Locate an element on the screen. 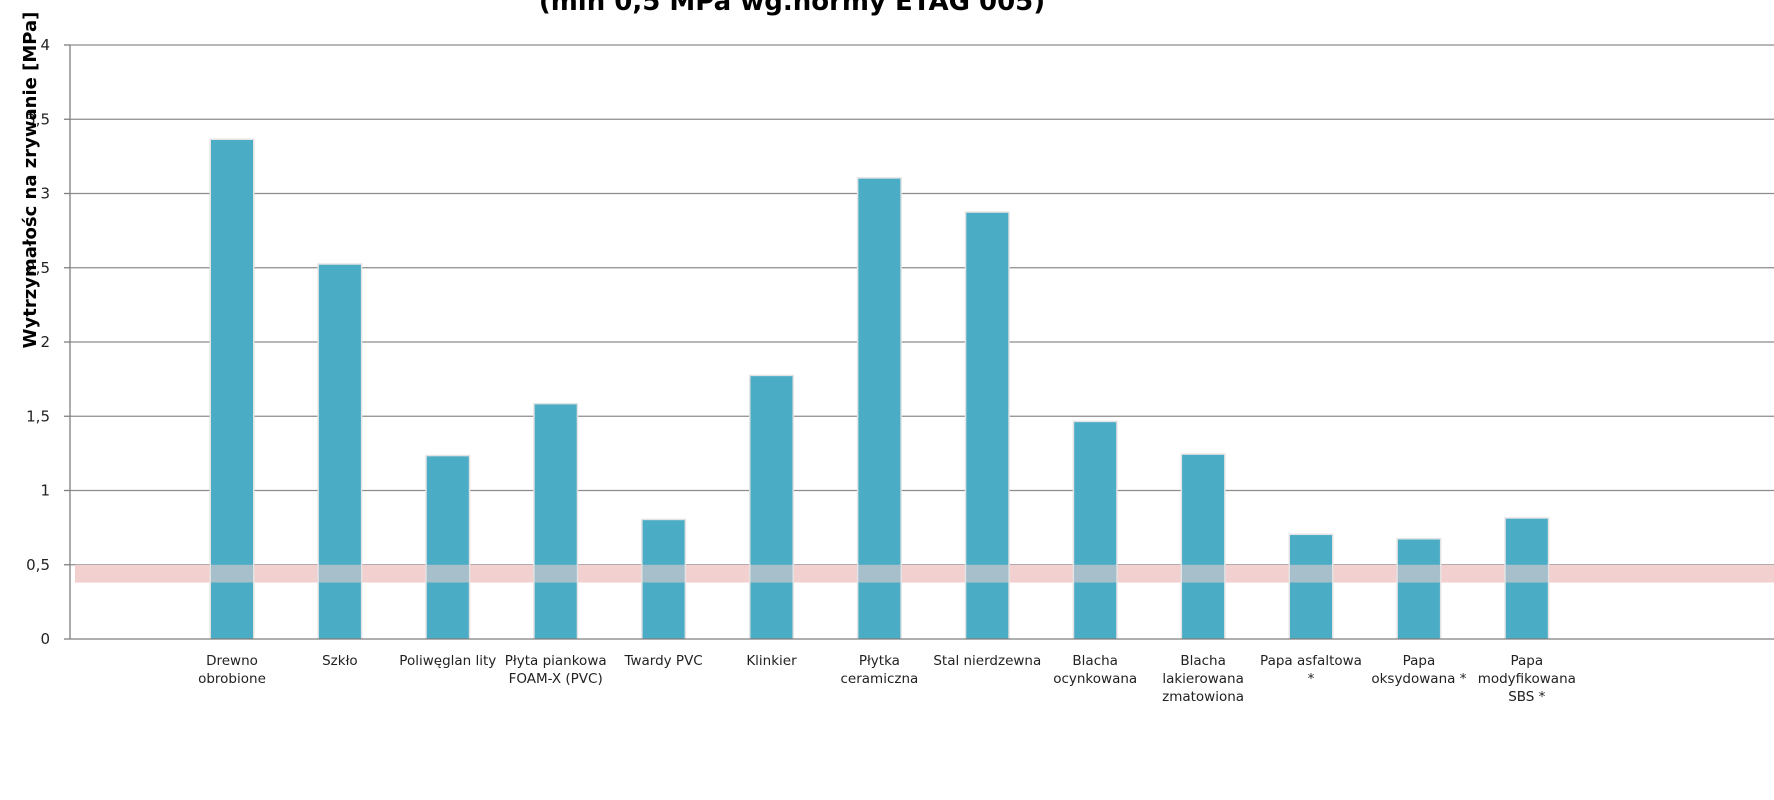 The image size is (1774, 800). y-tick-label: 4 is located at coordinates (45, 45).